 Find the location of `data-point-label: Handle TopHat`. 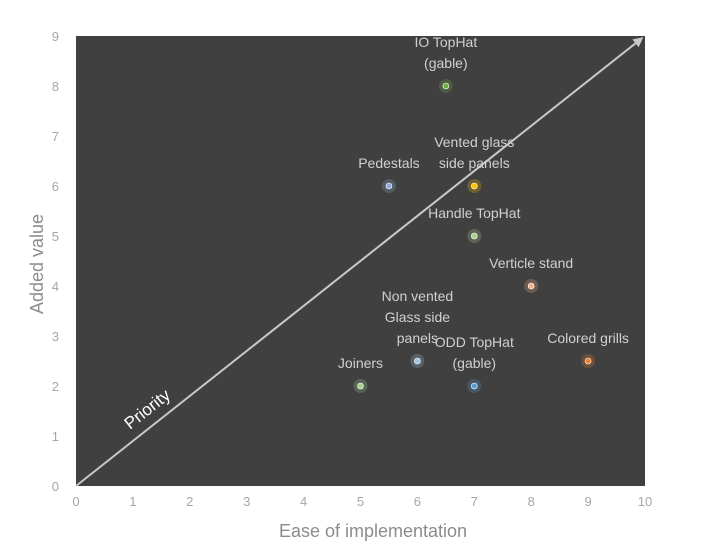

data-point-label: Handle TopHat is located at coordinates (474, 213).